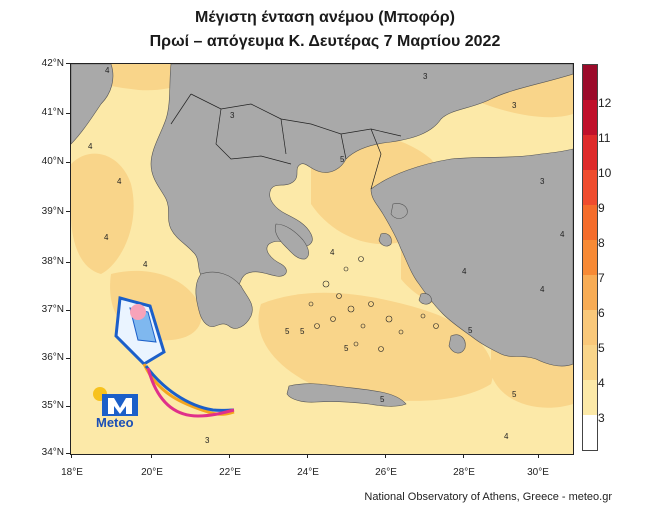  I want to click on lat-label: 38°N, so click(52, 261).